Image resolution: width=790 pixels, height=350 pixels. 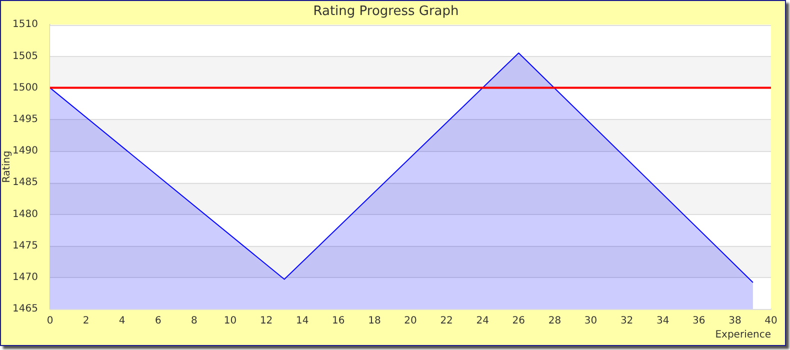 I want to click on x-tick-label: 10, so click(x=230, y=321).